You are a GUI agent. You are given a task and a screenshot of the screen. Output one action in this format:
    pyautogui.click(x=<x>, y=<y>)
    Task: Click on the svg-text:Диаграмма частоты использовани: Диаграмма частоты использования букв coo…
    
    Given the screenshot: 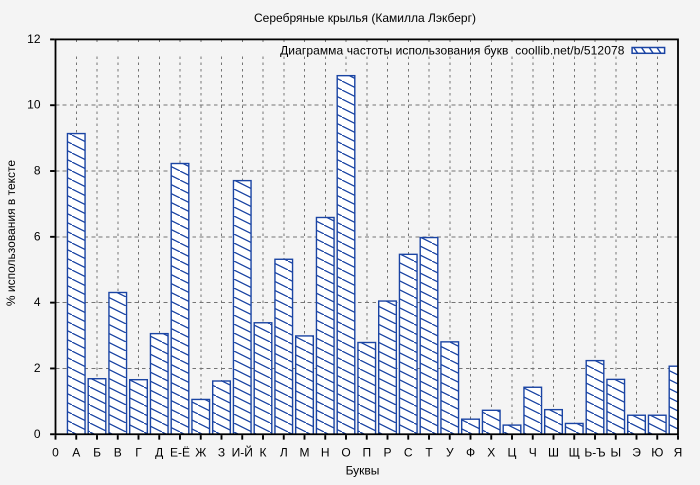 What is the action you would take?
    pyautogui.click(x=452, y=50)
    